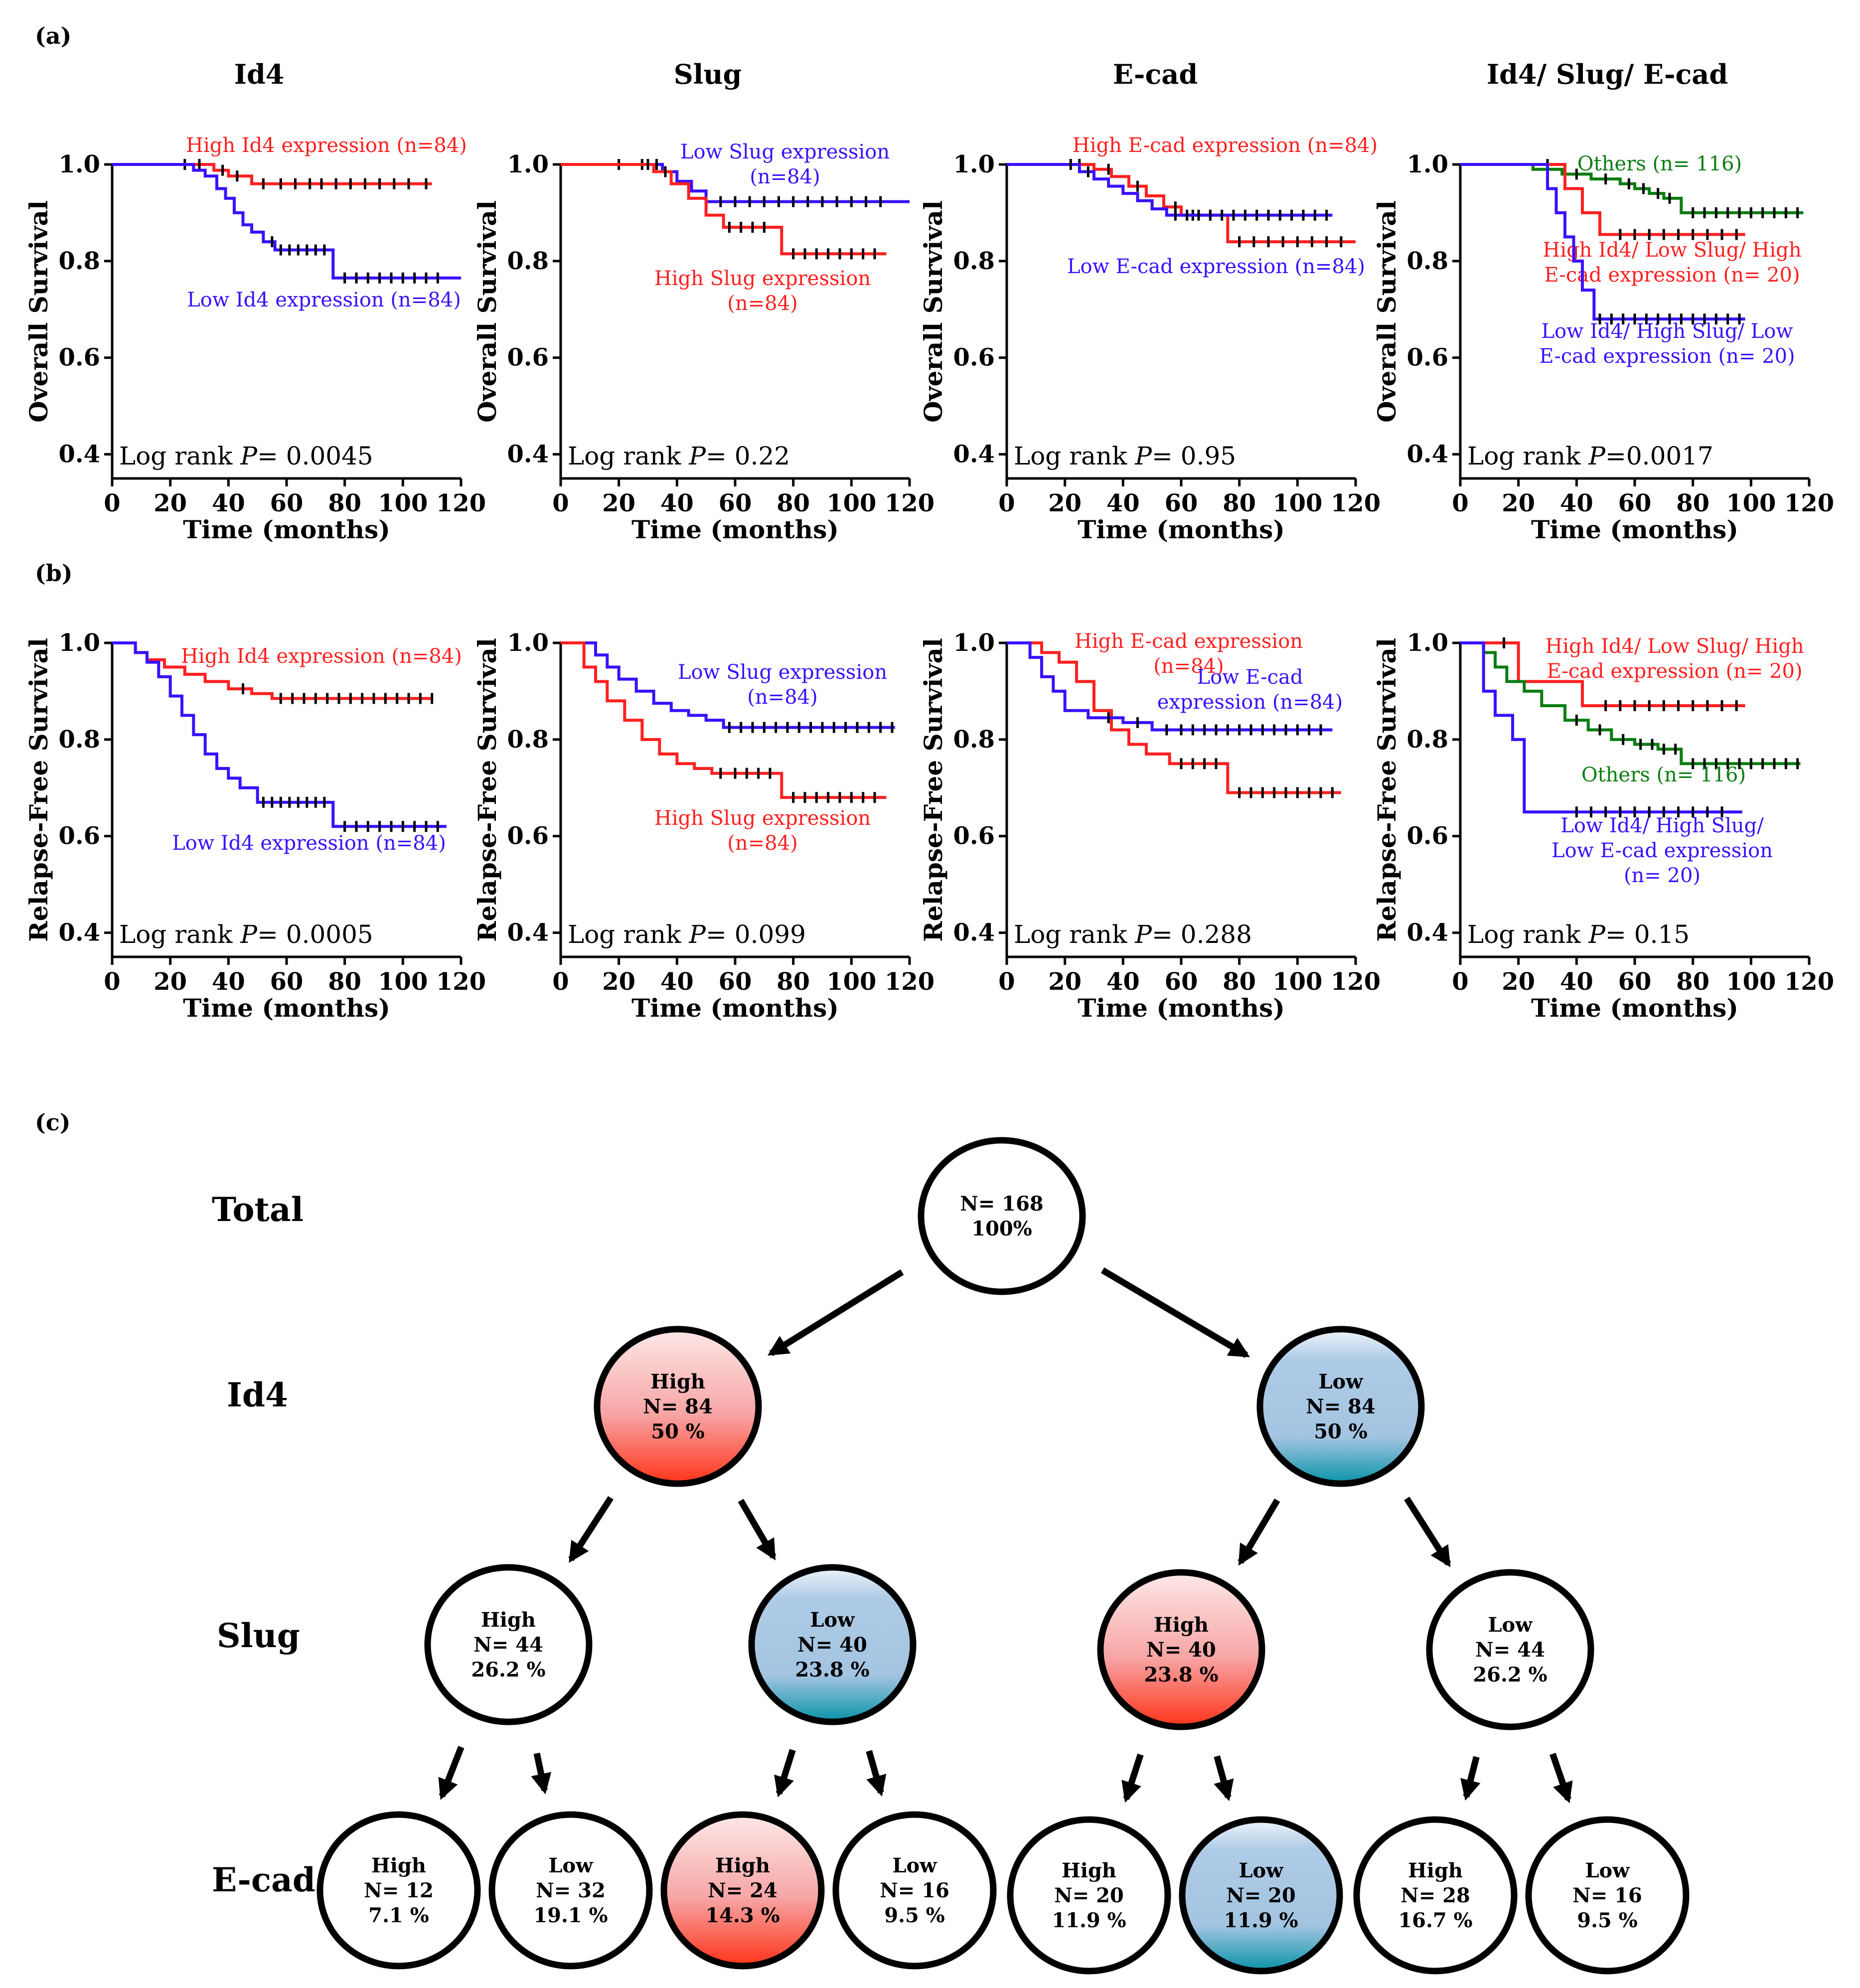  What do you see at coordinates (1261, 1920) in the screenshot?
I see `tree-node-text: 11.9 %` at bounding box center [1261, 1920].